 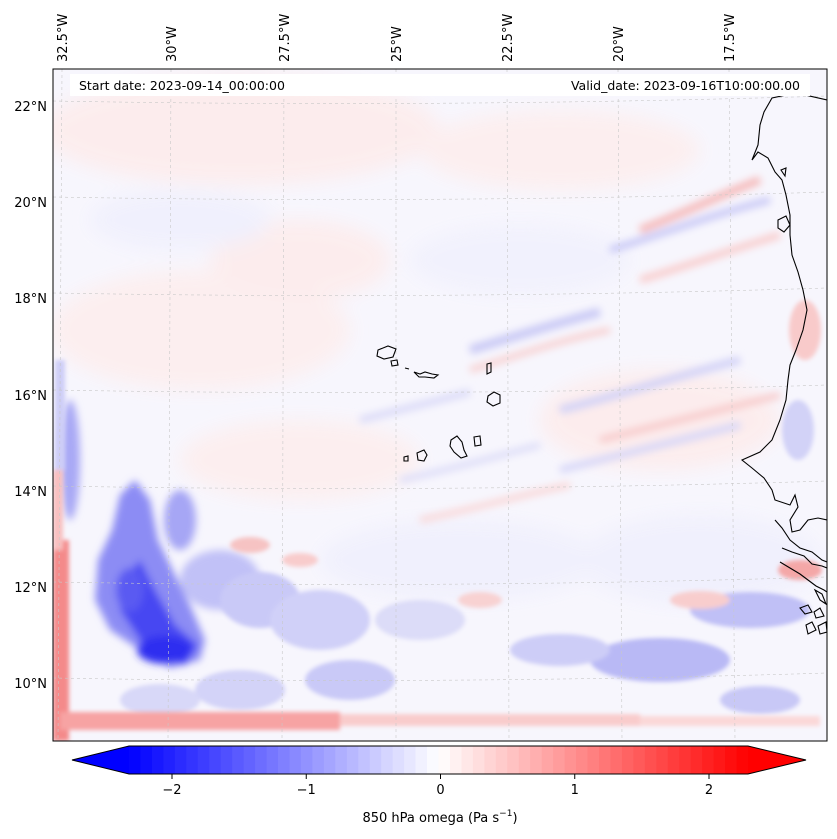 What do you see at coordinates (440, 85) in the screenshot?
I see `header-backdrop` at bounding box center [440, 85].